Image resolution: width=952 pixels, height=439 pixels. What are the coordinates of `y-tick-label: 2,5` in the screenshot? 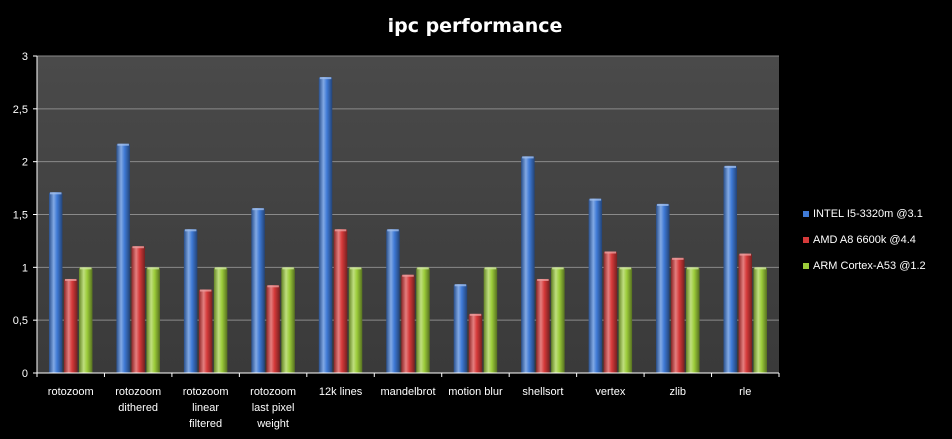 It's located at (20, 110).